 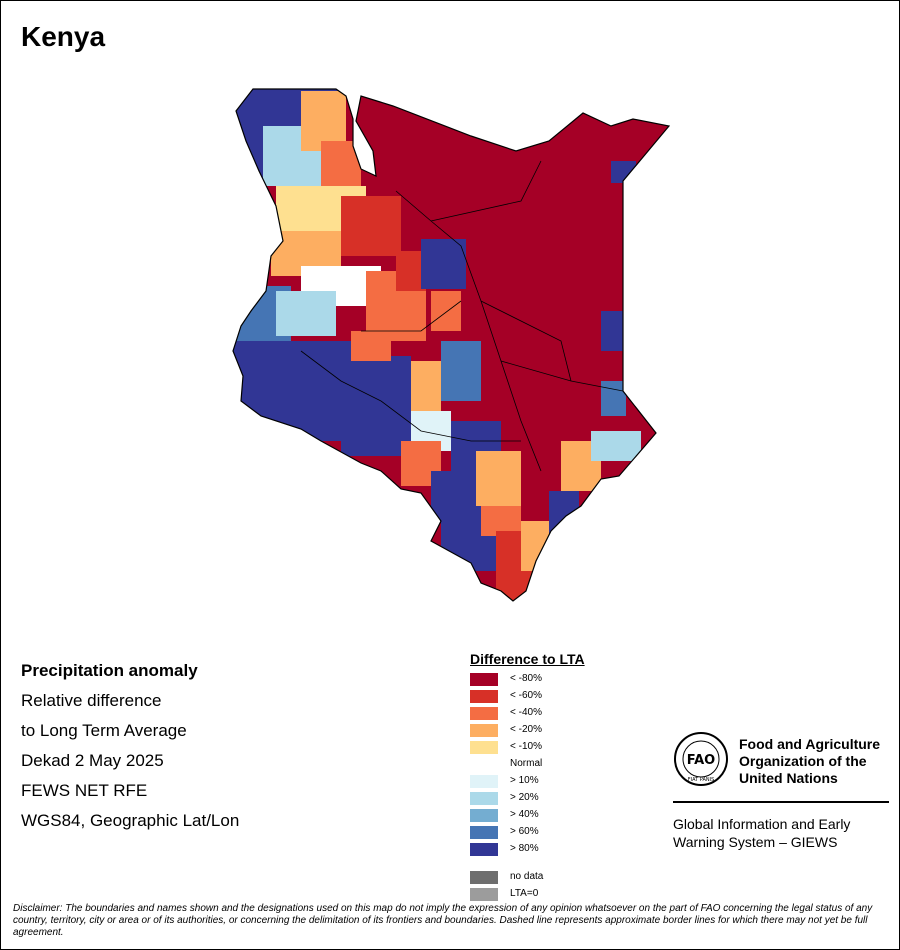 I want to click on info-line: to Long Term Average, so click(x=104, y=730).